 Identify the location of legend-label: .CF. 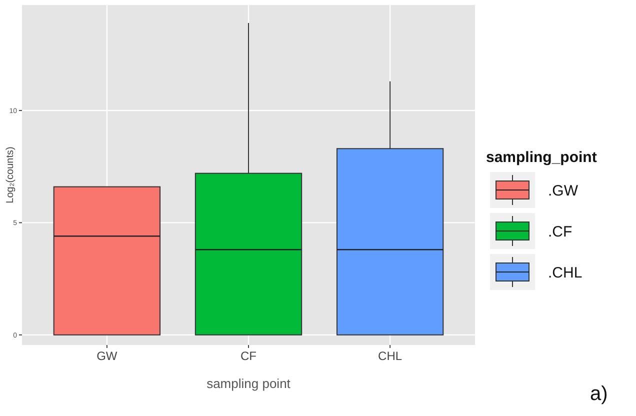
(560, 231).